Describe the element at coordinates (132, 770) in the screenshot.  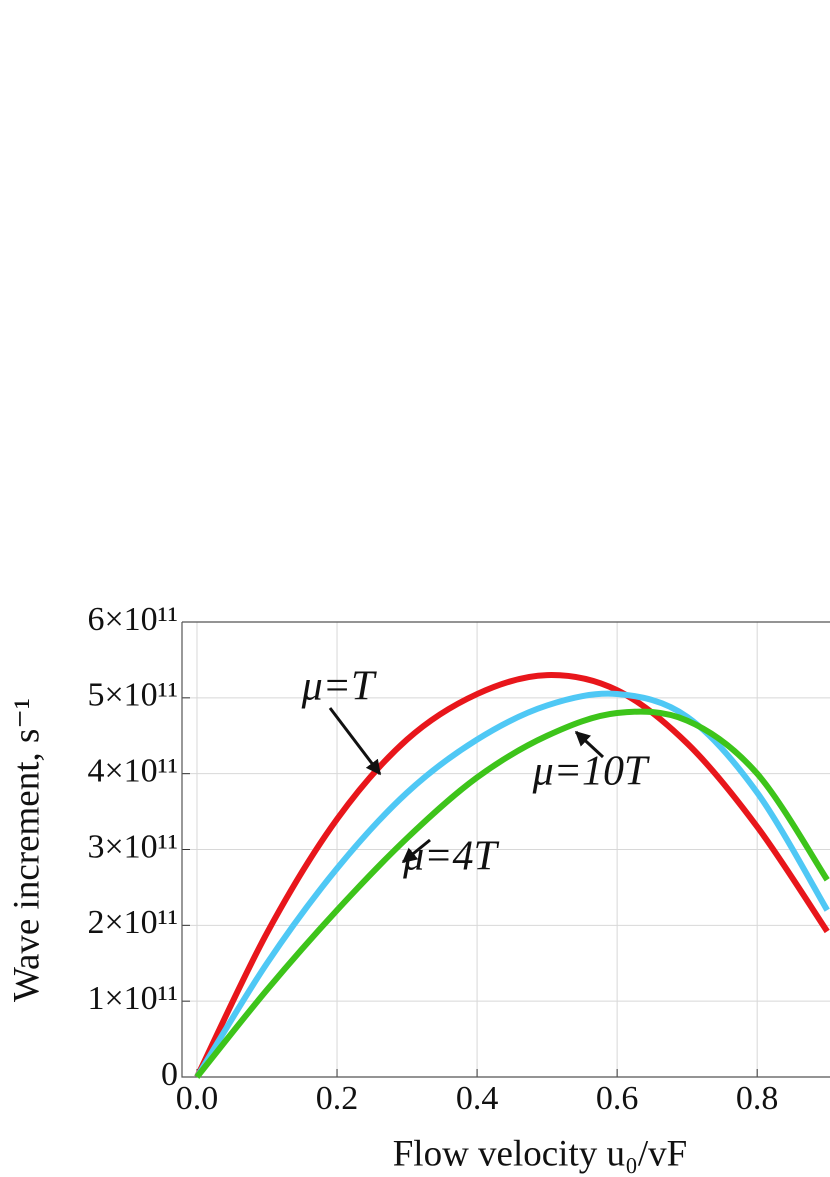
I see `y-tick-label: 4×10¹¹` at that location.